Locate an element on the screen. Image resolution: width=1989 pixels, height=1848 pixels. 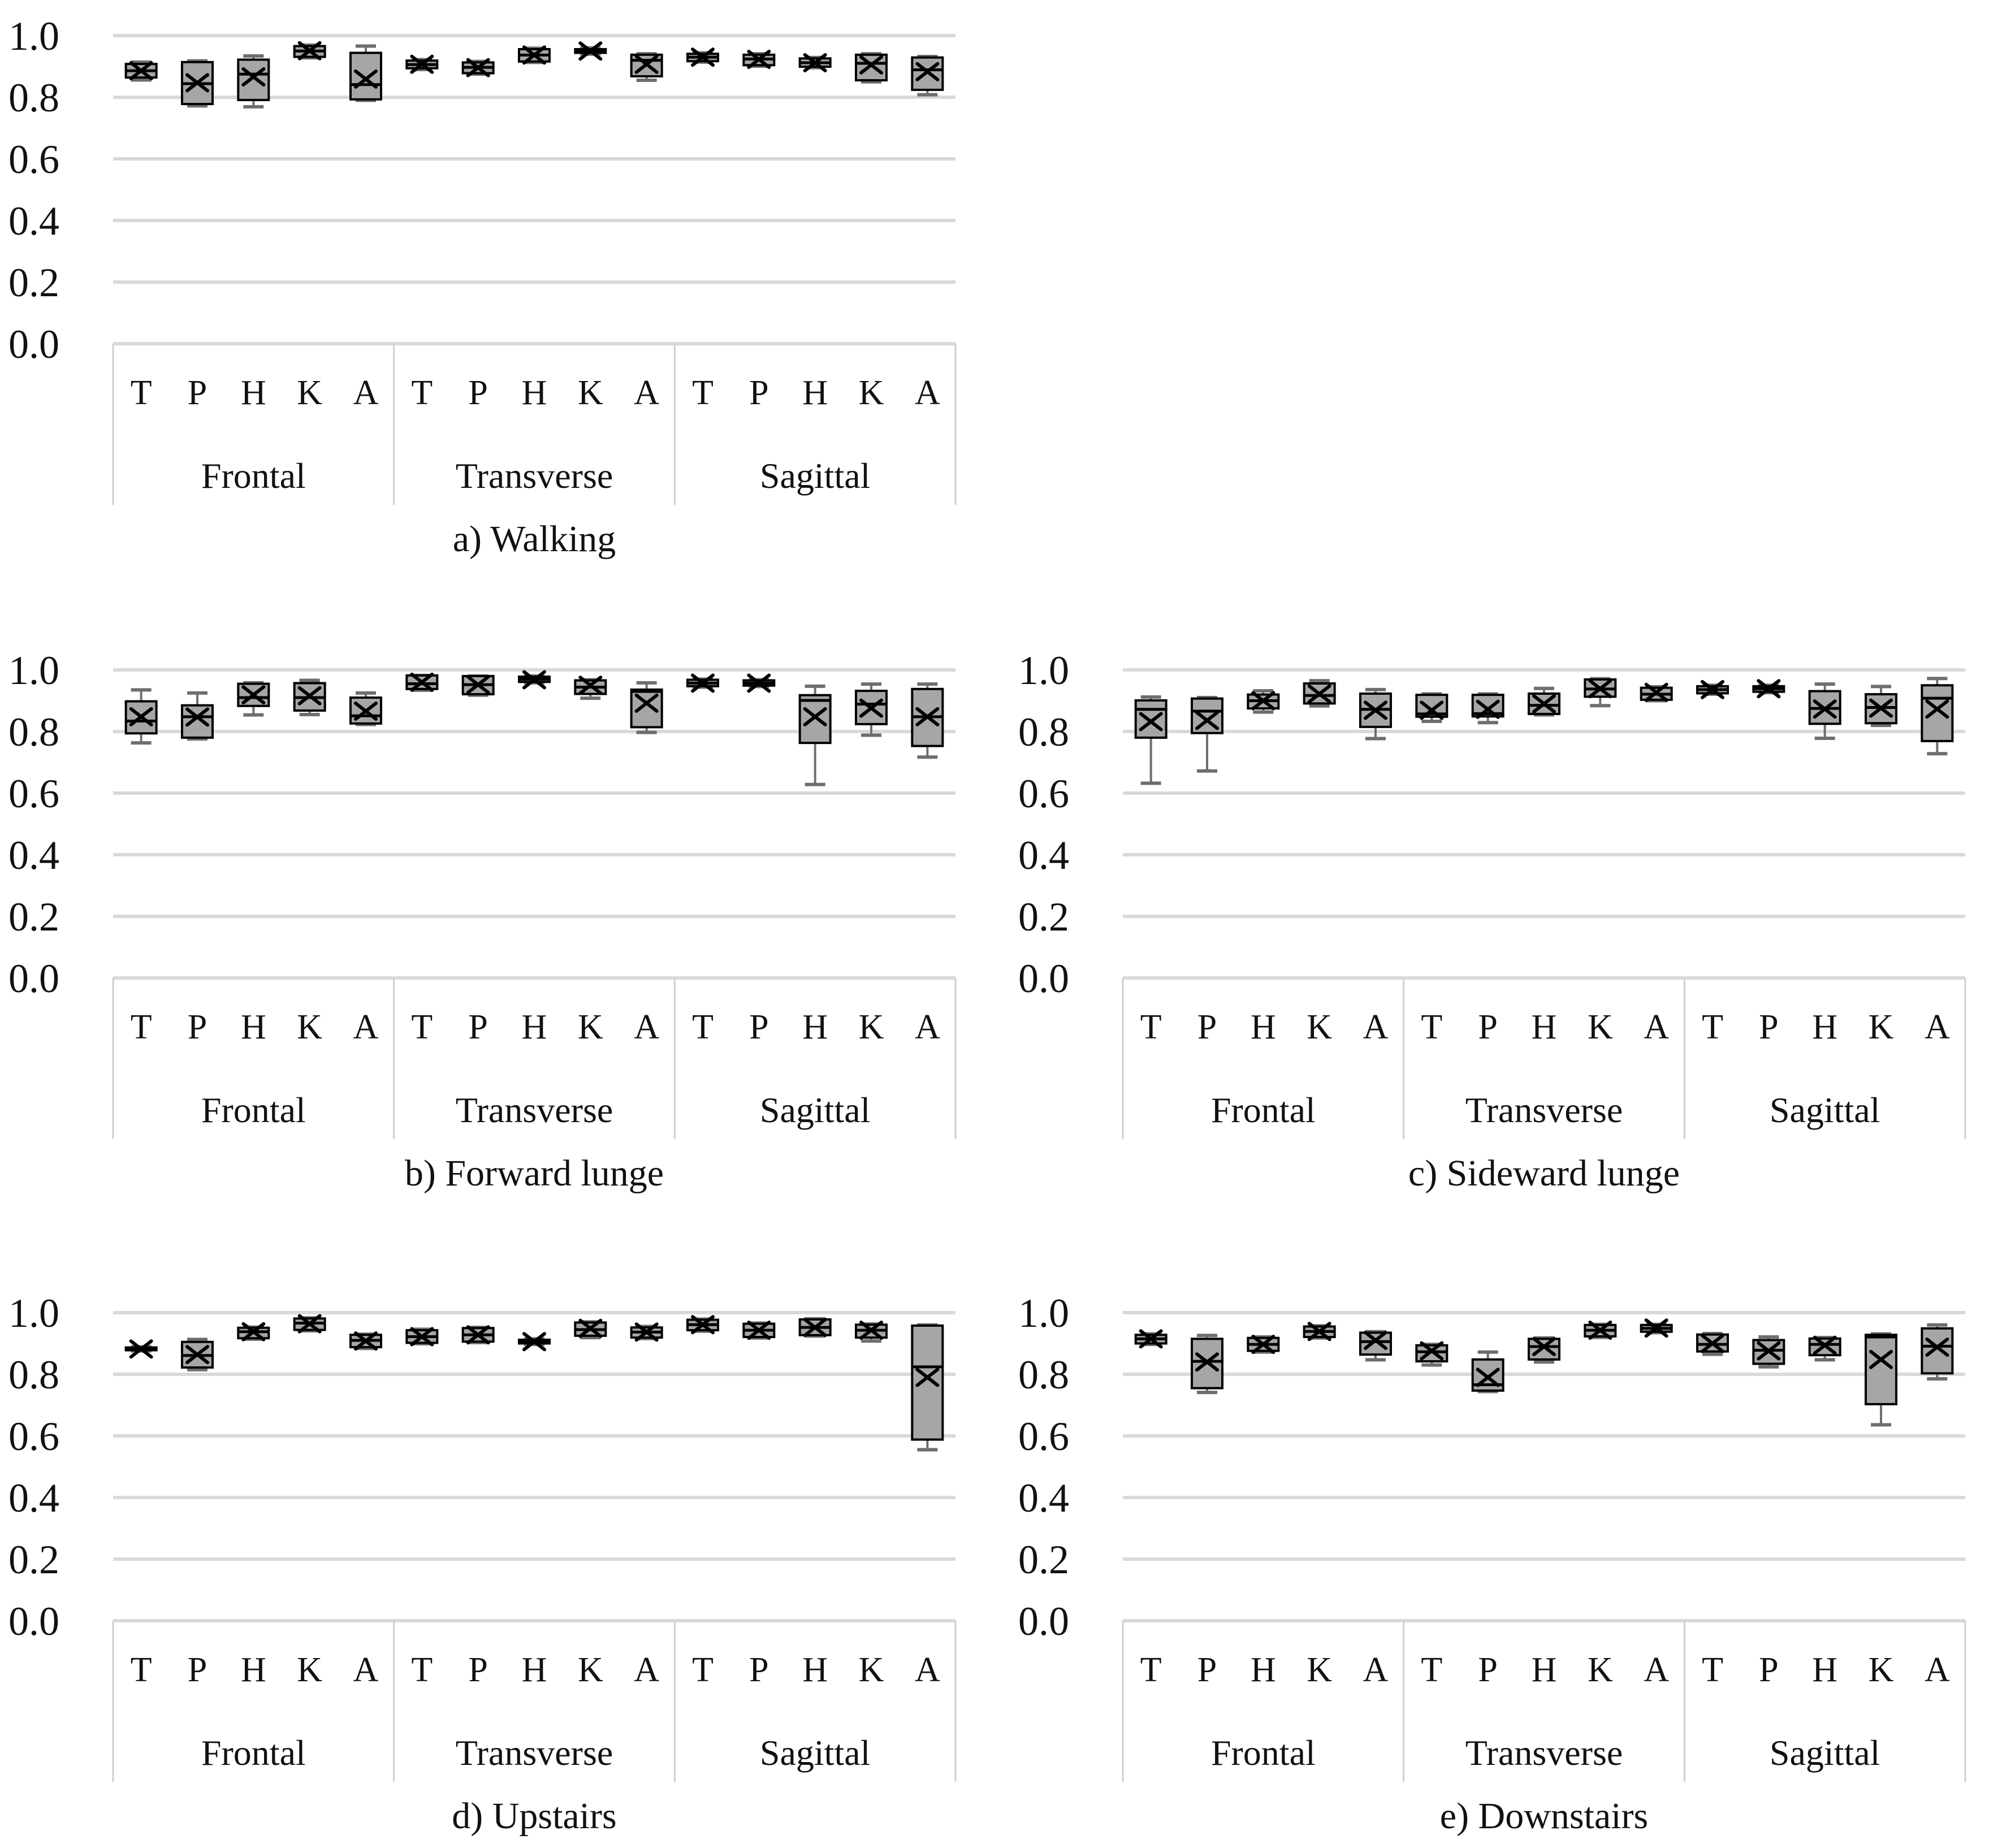
group-label: Sagittal is located at coordinates (815, 1110).